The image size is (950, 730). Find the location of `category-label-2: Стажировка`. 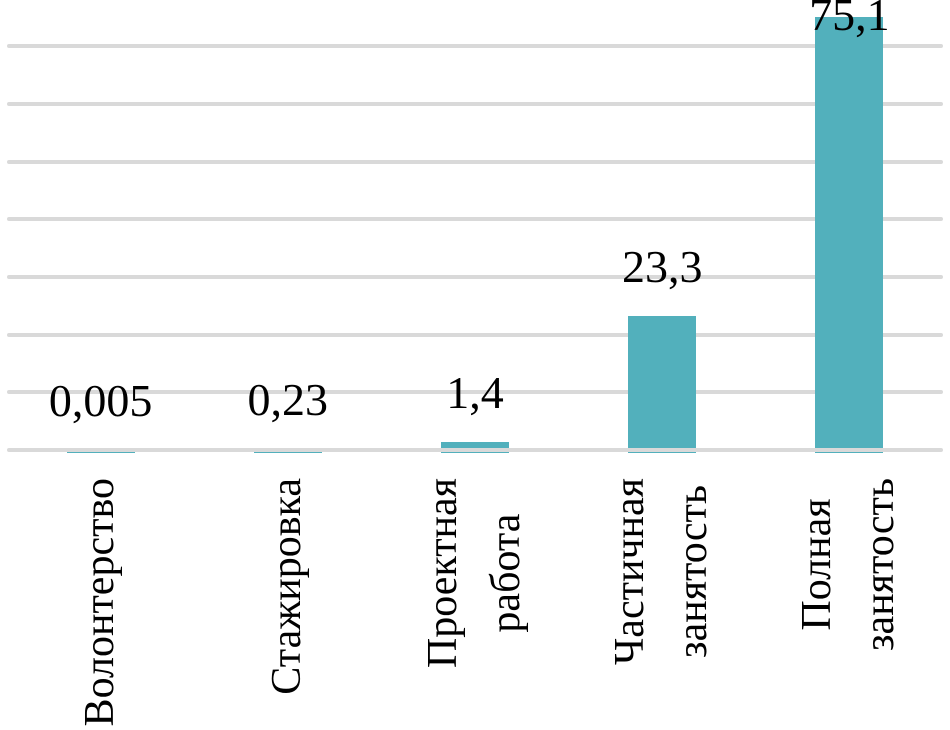

category-label-2: Стажировка is located at coordinates (287, 586).